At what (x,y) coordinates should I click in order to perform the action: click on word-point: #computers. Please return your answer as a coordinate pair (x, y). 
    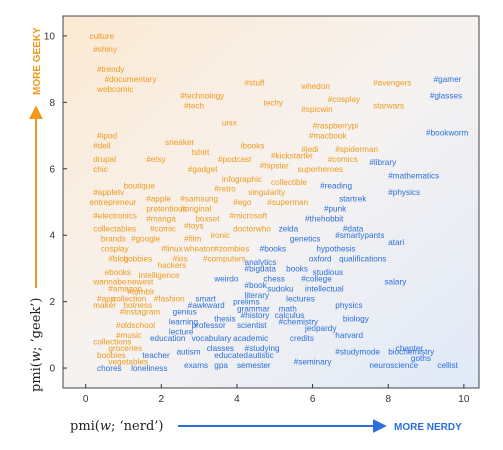
    Looking at the image, I should click on (224, 258).